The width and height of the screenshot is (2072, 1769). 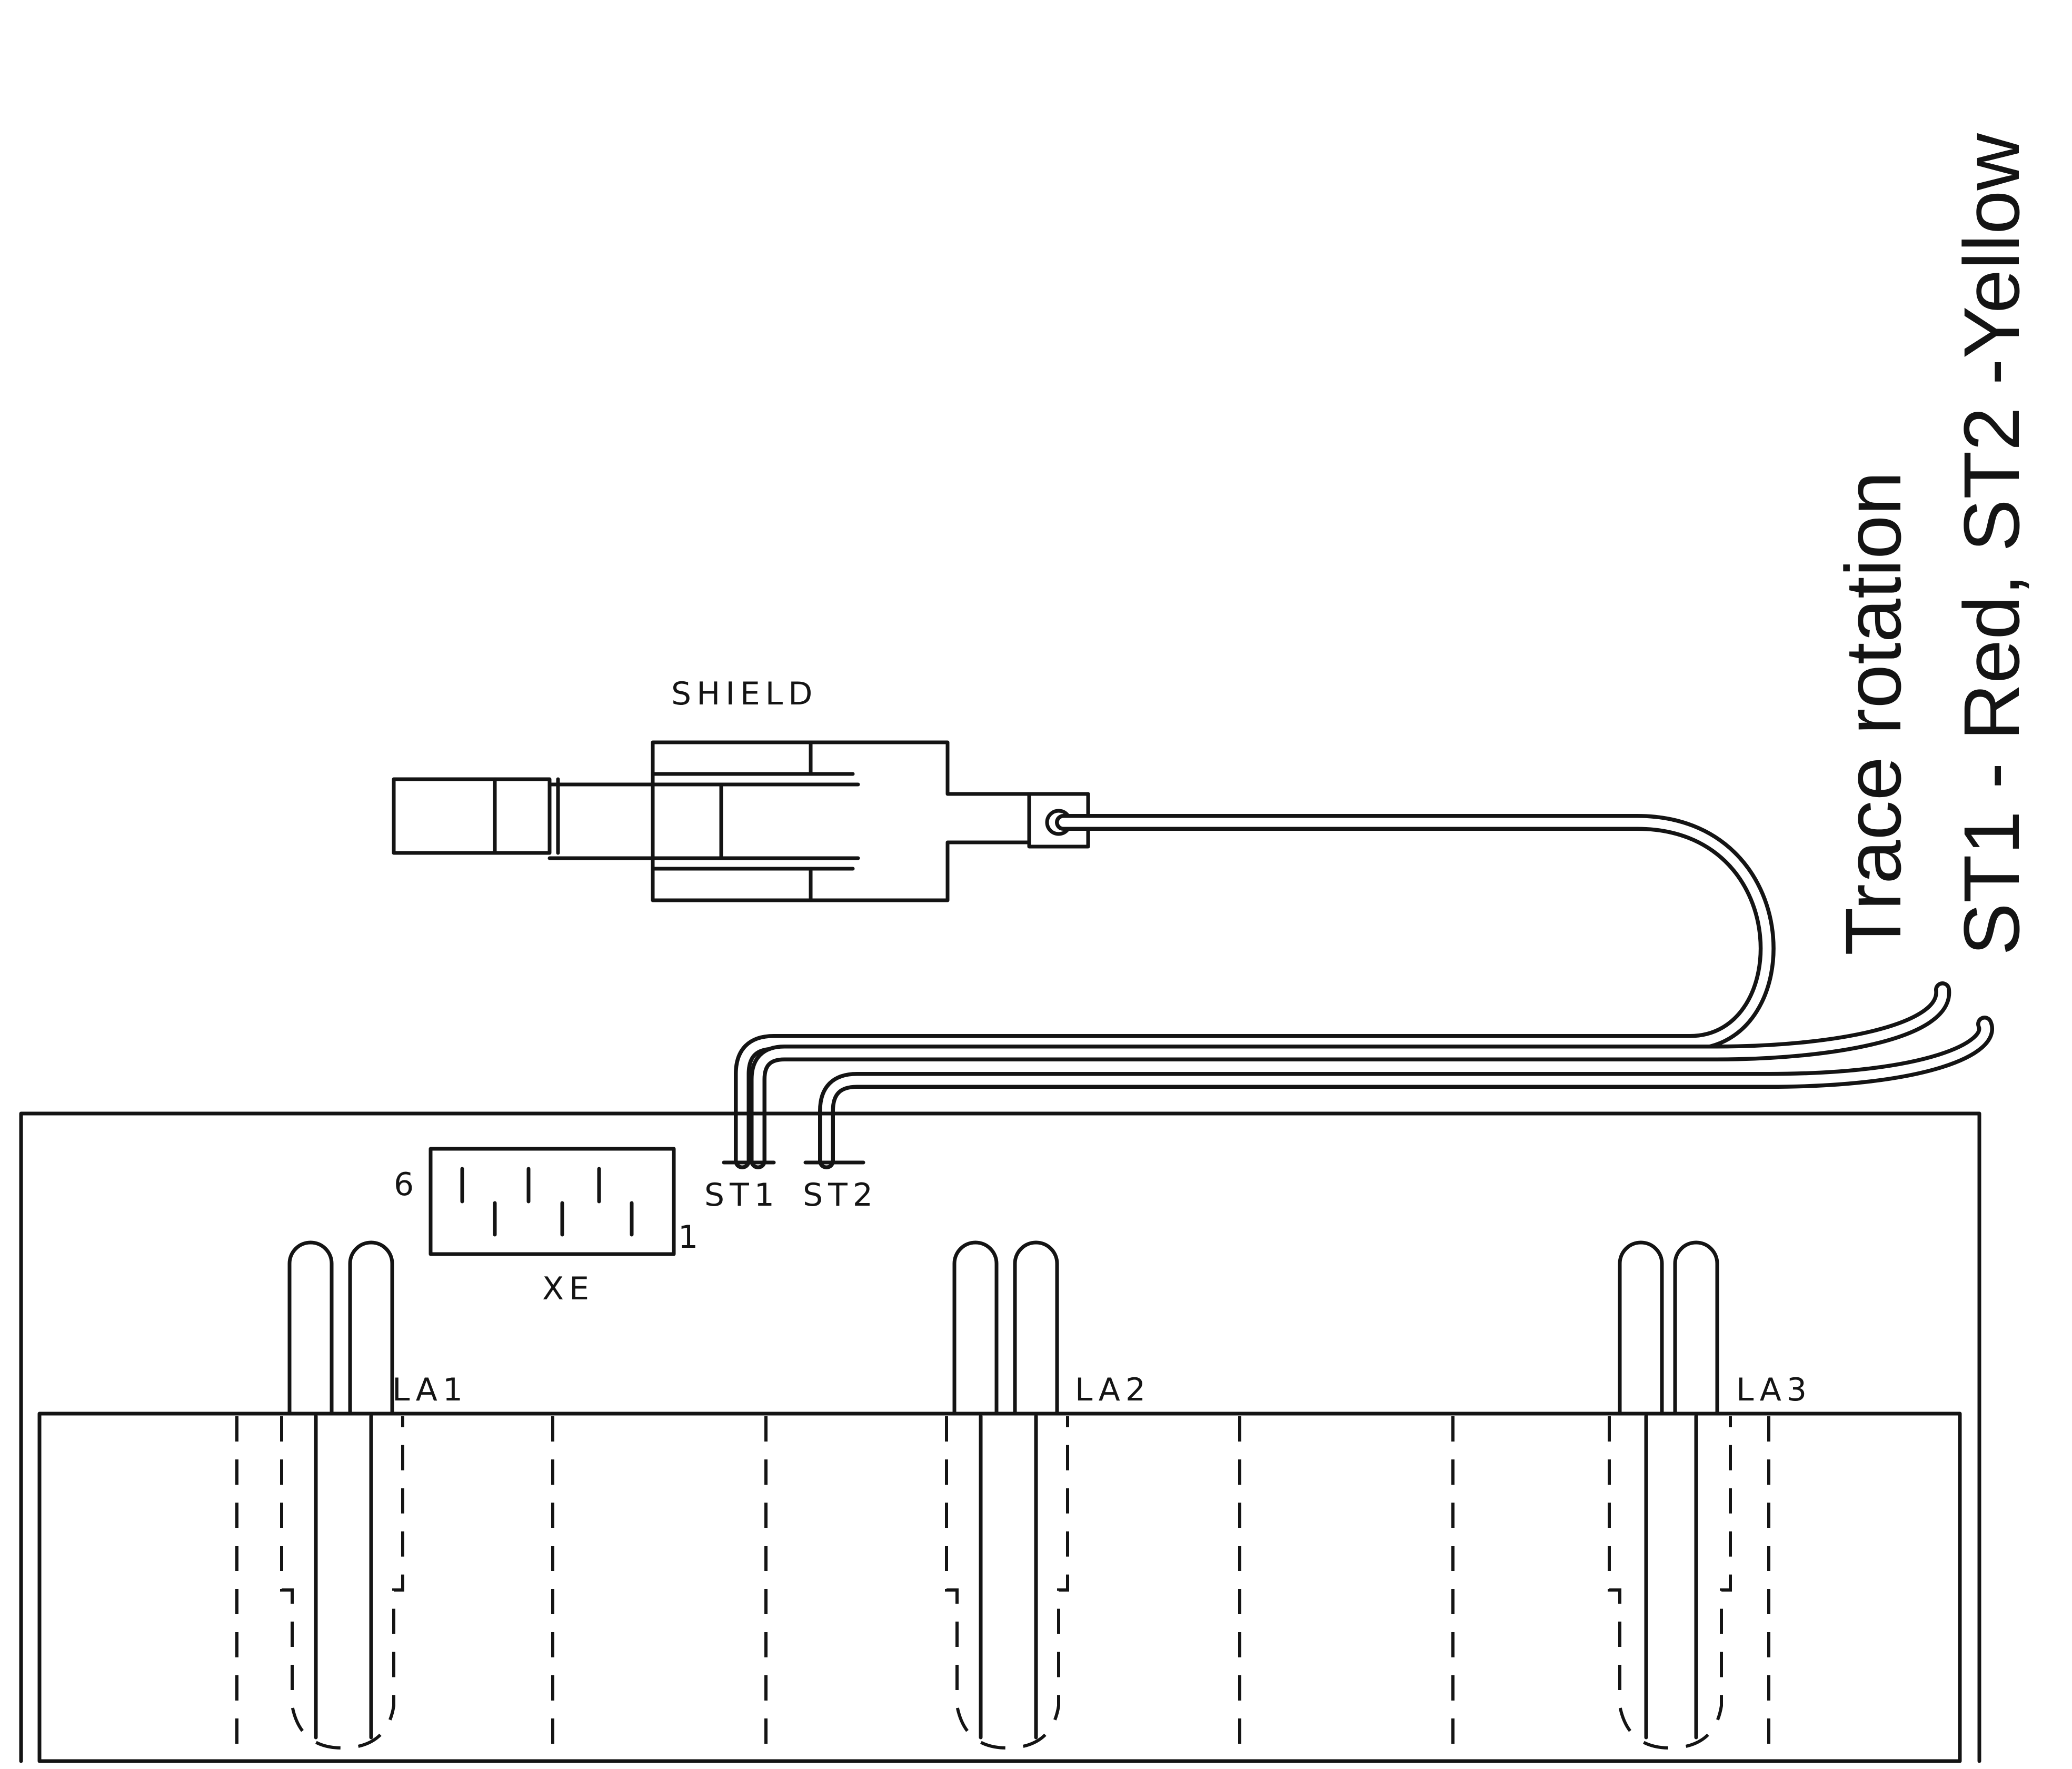 What do you see at coordinates (741, 821) in the screenshot?
I see `shield-assembly` at bounding box center [741, 821].